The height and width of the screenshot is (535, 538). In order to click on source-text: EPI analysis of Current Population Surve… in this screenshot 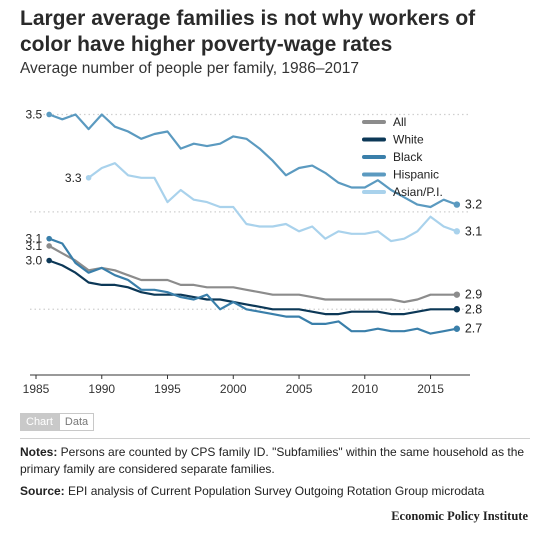, I will do `click(274, 491)`.